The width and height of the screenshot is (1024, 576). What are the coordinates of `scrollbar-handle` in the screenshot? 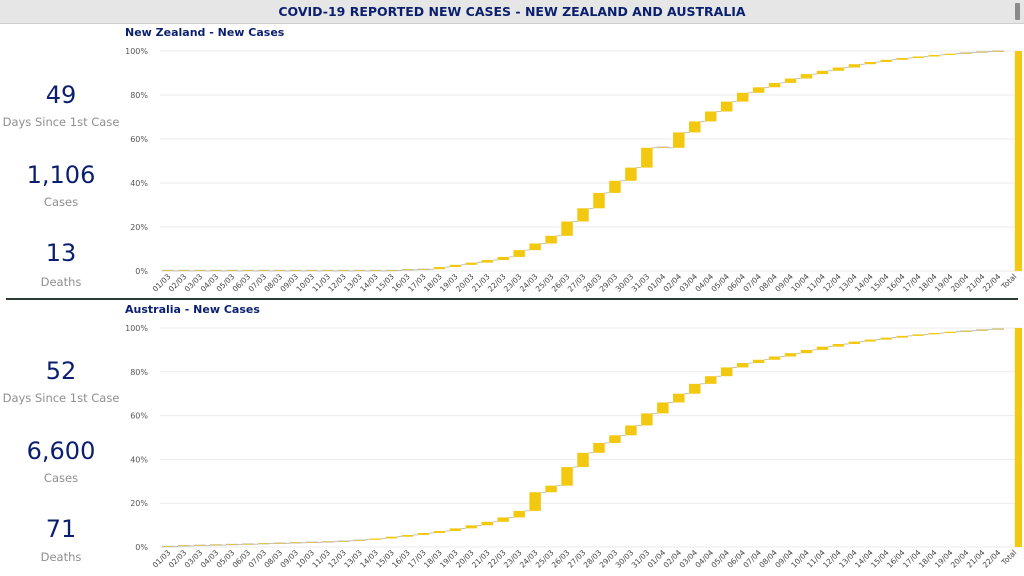 It's located at (1017, 11).